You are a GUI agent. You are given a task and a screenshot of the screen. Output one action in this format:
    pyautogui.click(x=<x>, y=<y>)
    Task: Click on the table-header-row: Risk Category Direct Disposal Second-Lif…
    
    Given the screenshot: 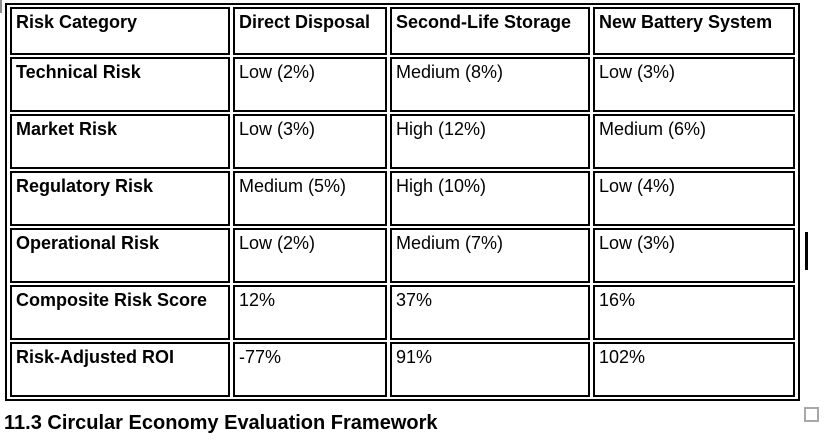 What is the action you would take?
    pyautogui.click(x=402, y=31)
    